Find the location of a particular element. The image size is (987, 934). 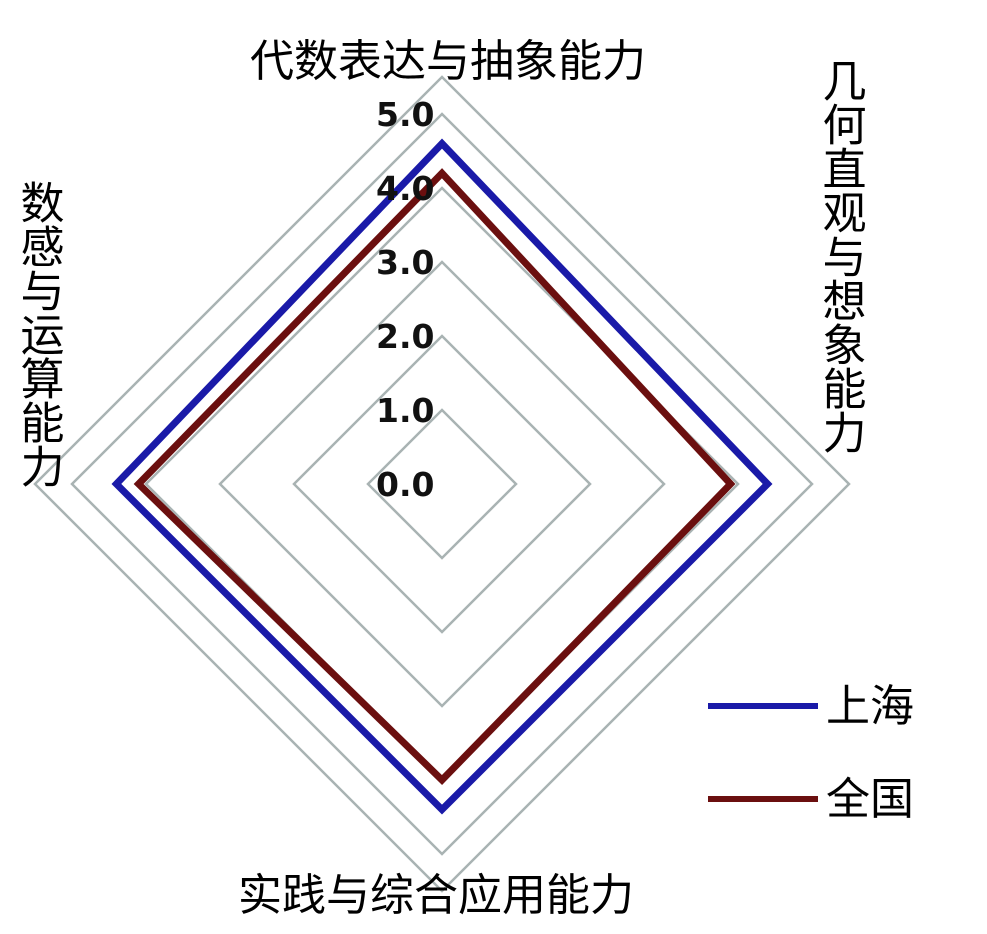

legend: 上海 全国 is located at coordinates (811, 753).